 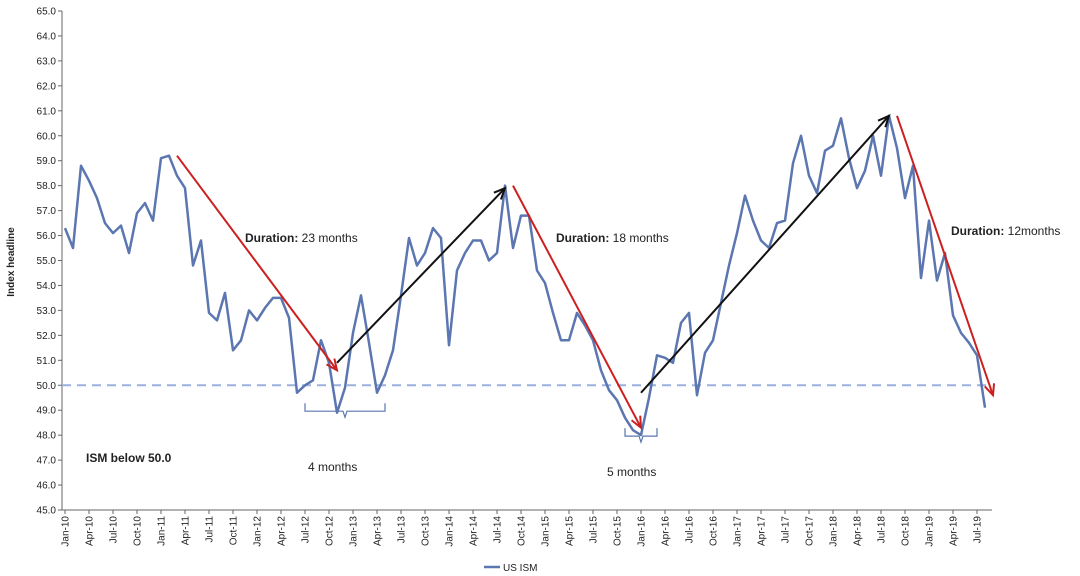 What do you see at coordinates (954, 531) in the screenshot?
I see `x-tick-label: Apr-19` at bounding box center [954, 531].